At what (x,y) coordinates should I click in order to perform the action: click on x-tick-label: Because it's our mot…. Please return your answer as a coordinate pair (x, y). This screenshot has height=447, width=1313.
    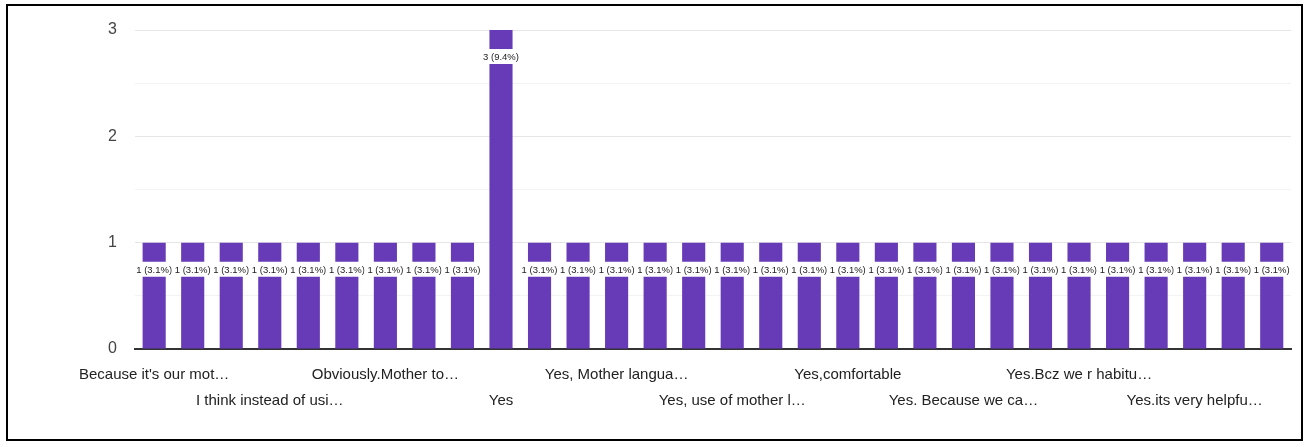
    Looking at the image, I should click on (154, 373).